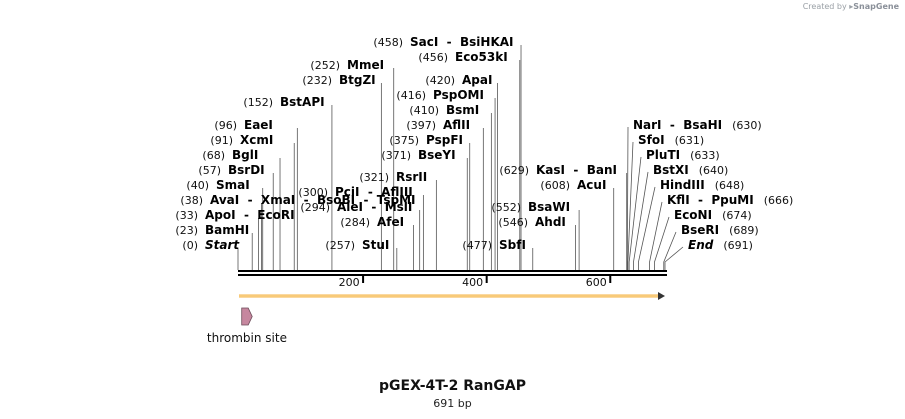  What do you see at coordinates (671, 140) in the screenshot?
I see `restriction-site: SfoI (631)` at bounding box center [671, 140].